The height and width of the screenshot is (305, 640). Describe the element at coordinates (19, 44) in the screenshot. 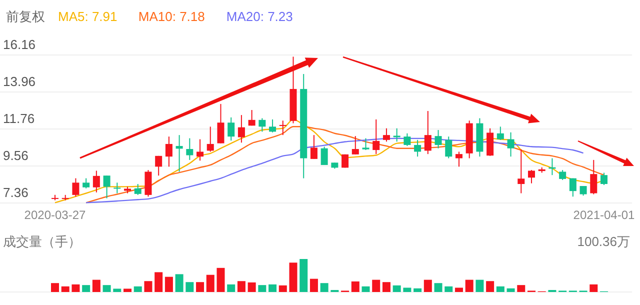

I see `y-tick-label: 16.16` at that location.